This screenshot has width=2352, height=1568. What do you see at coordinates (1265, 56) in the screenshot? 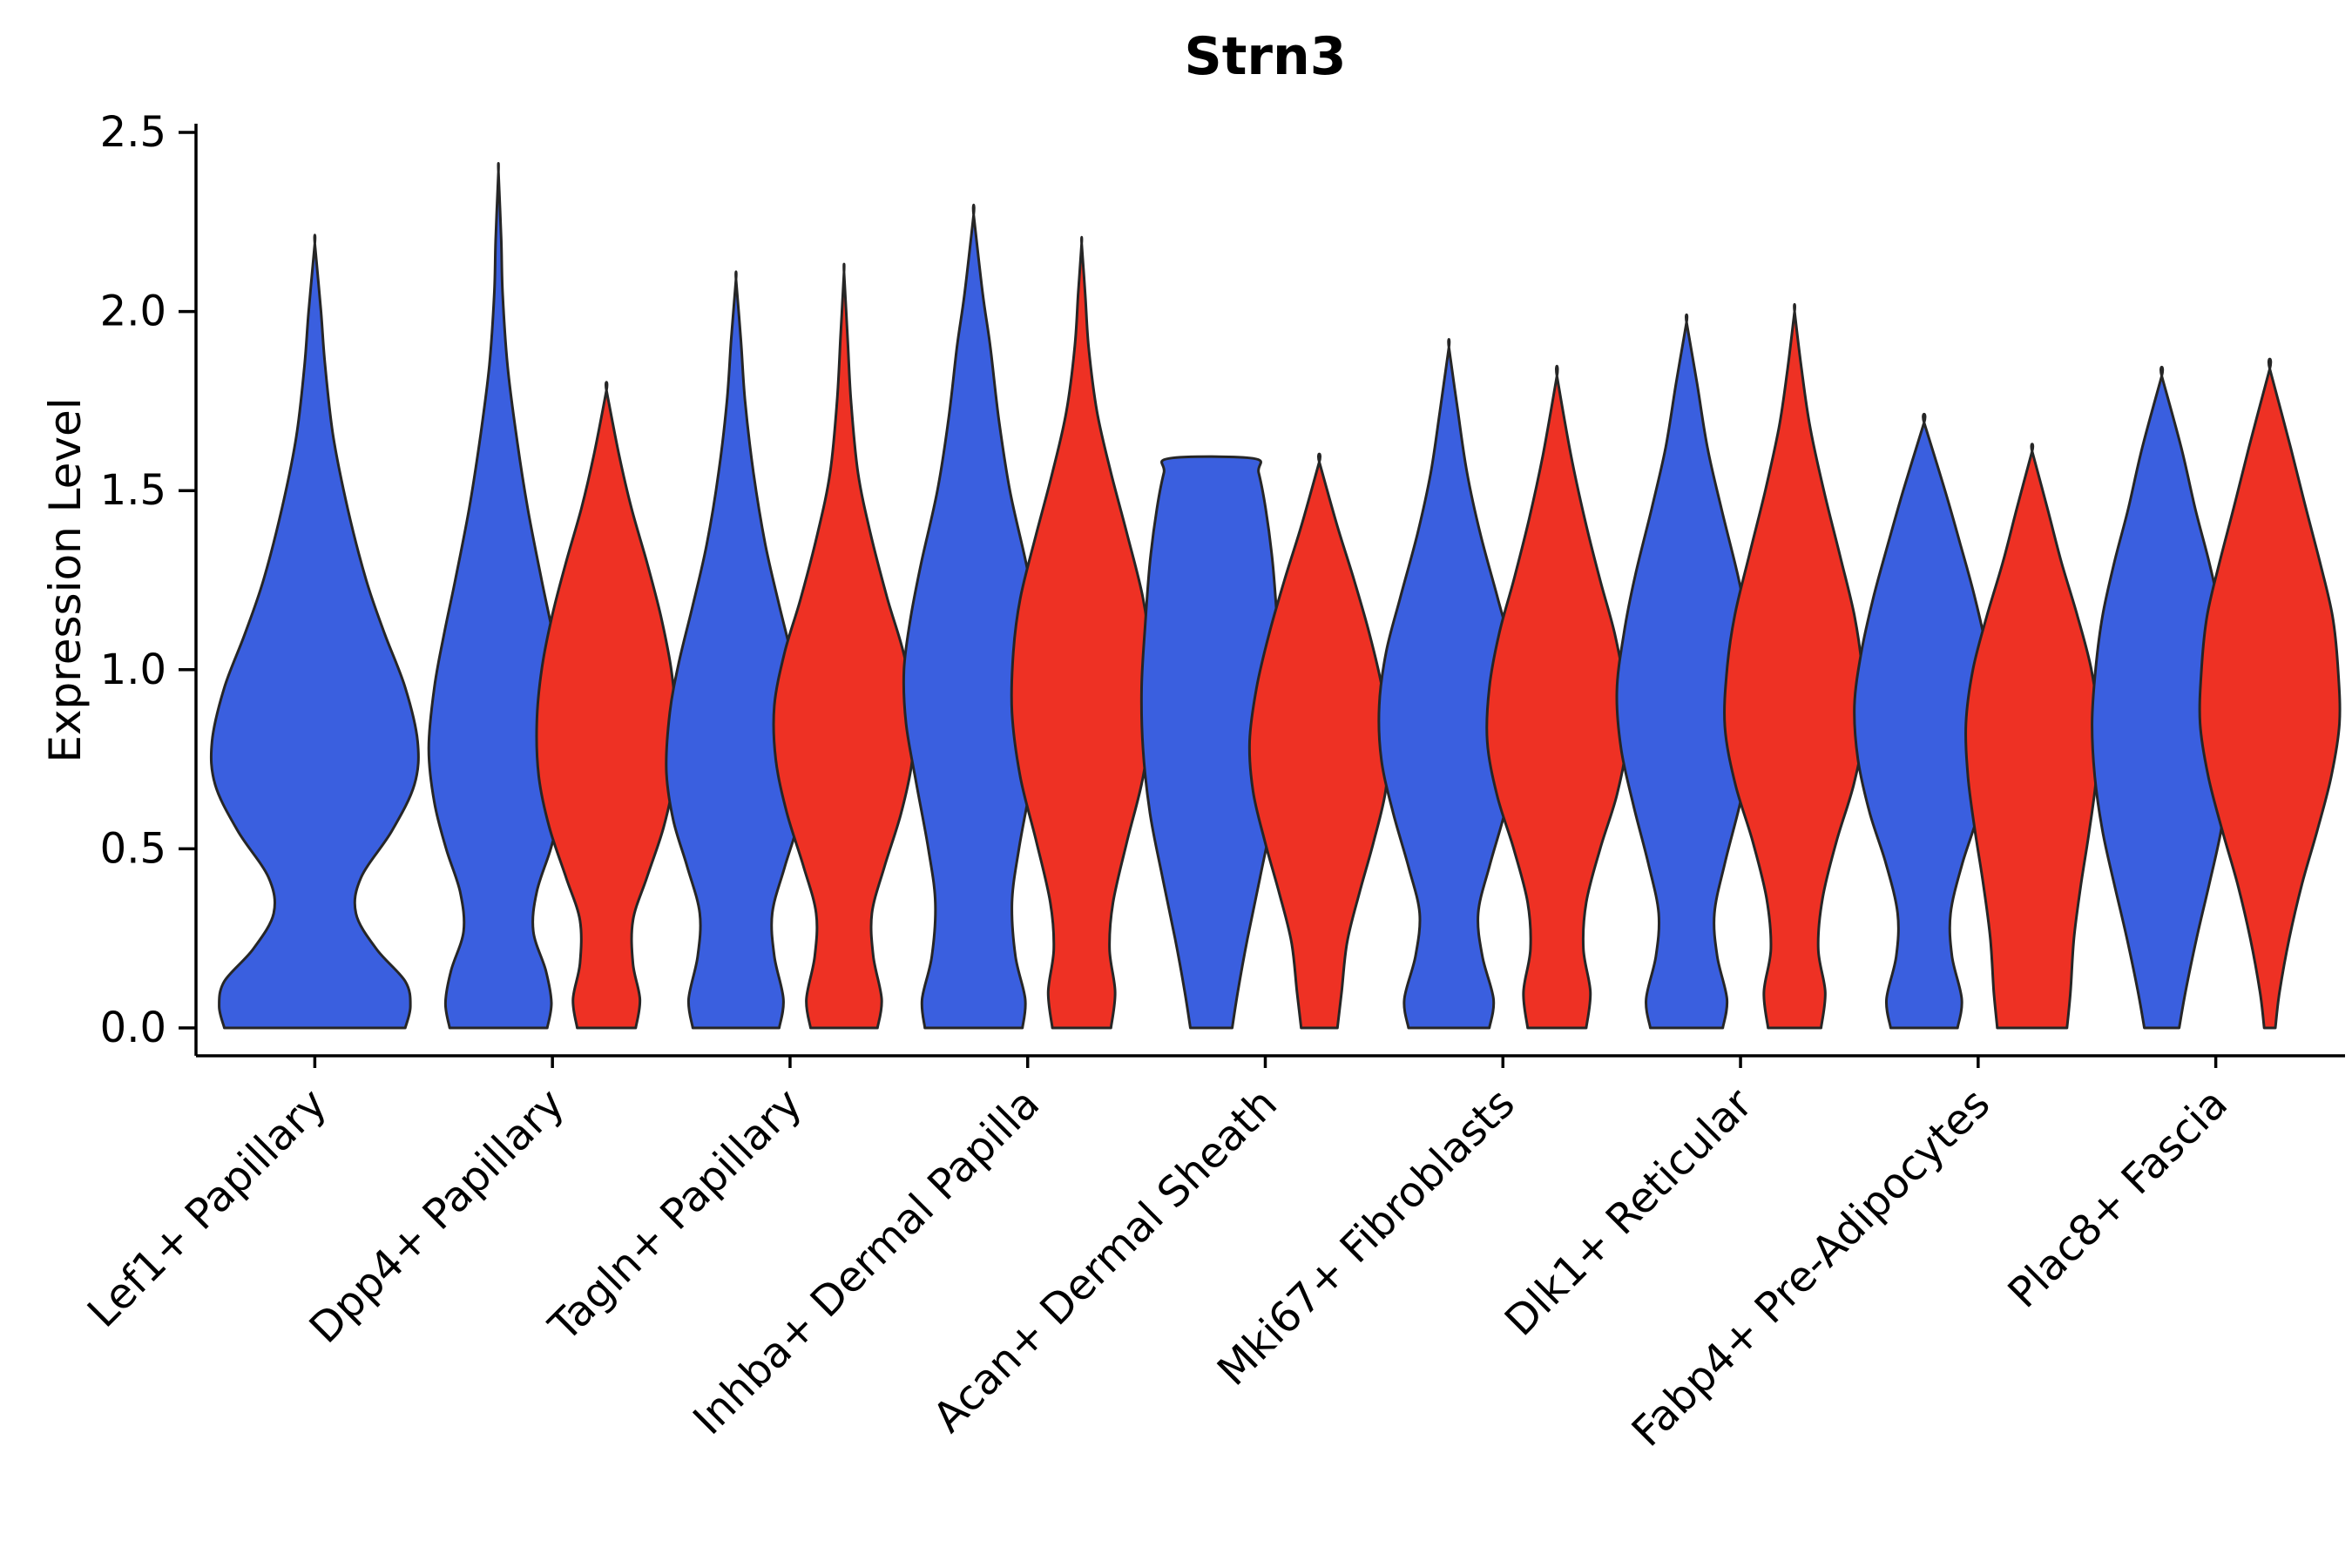
I see `chart-title: Strn3` at bounding box center [1265, 56].